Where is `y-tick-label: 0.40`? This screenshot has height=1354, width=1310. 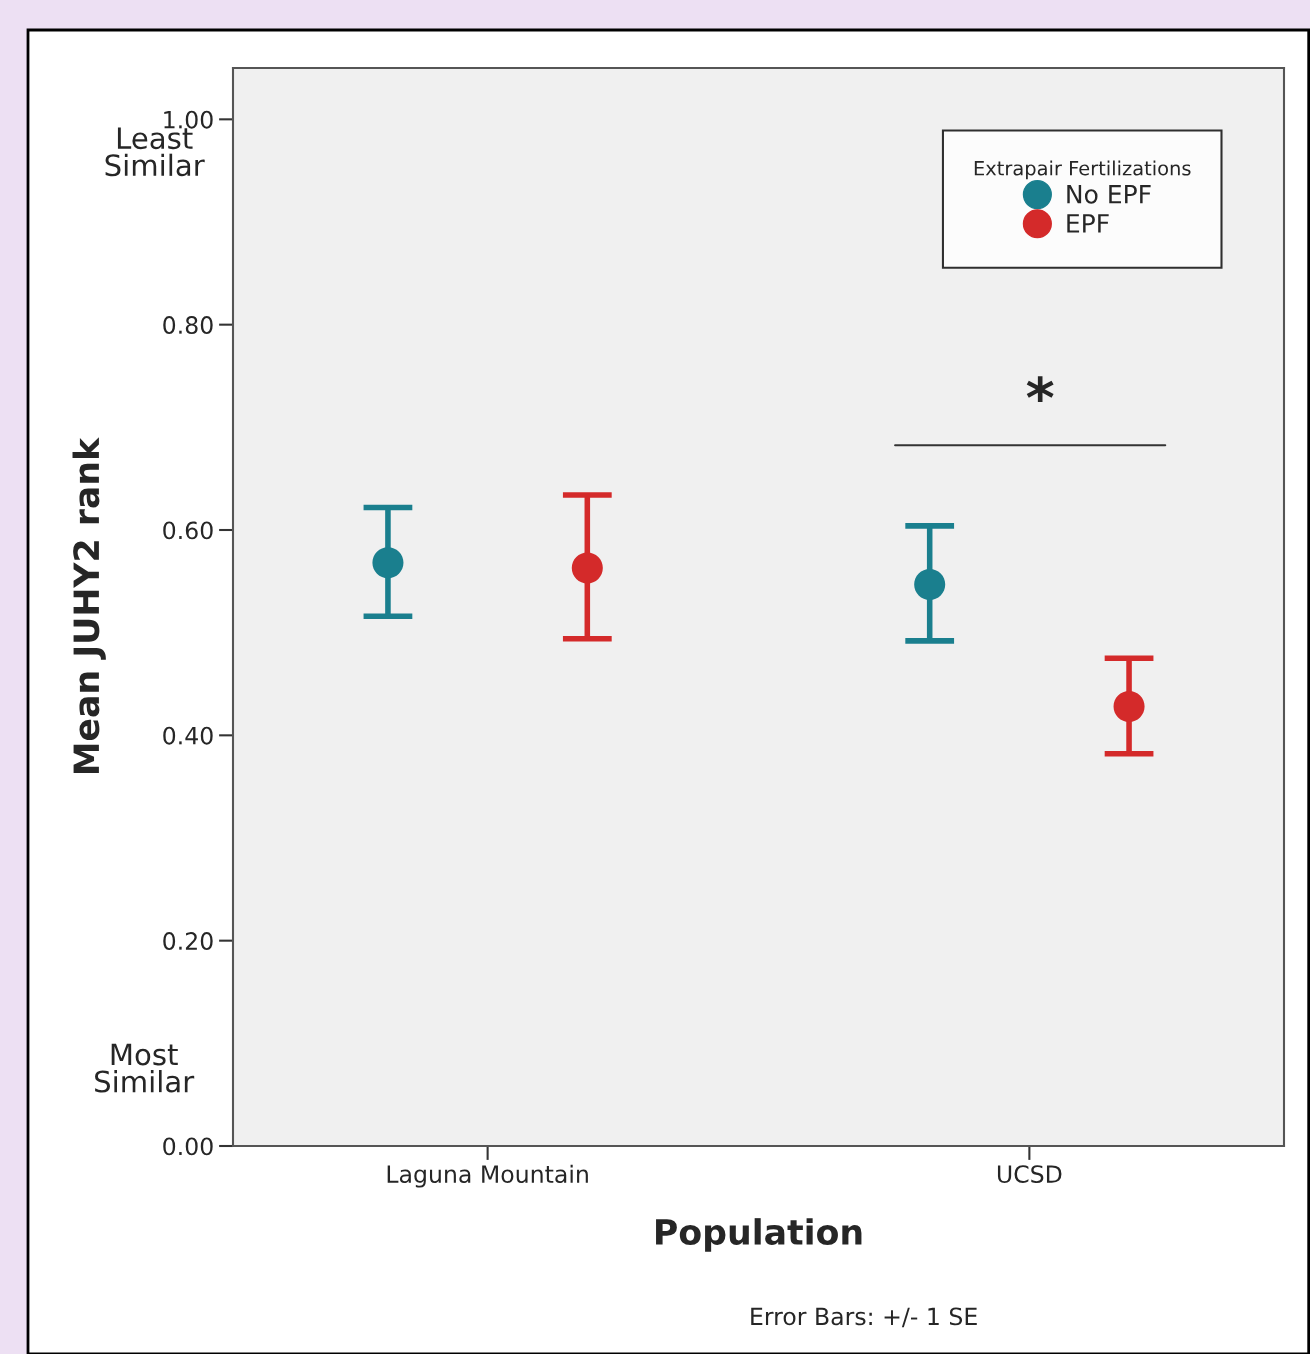
y-tick-label: 0.40 is located at coordinates (188, 735).